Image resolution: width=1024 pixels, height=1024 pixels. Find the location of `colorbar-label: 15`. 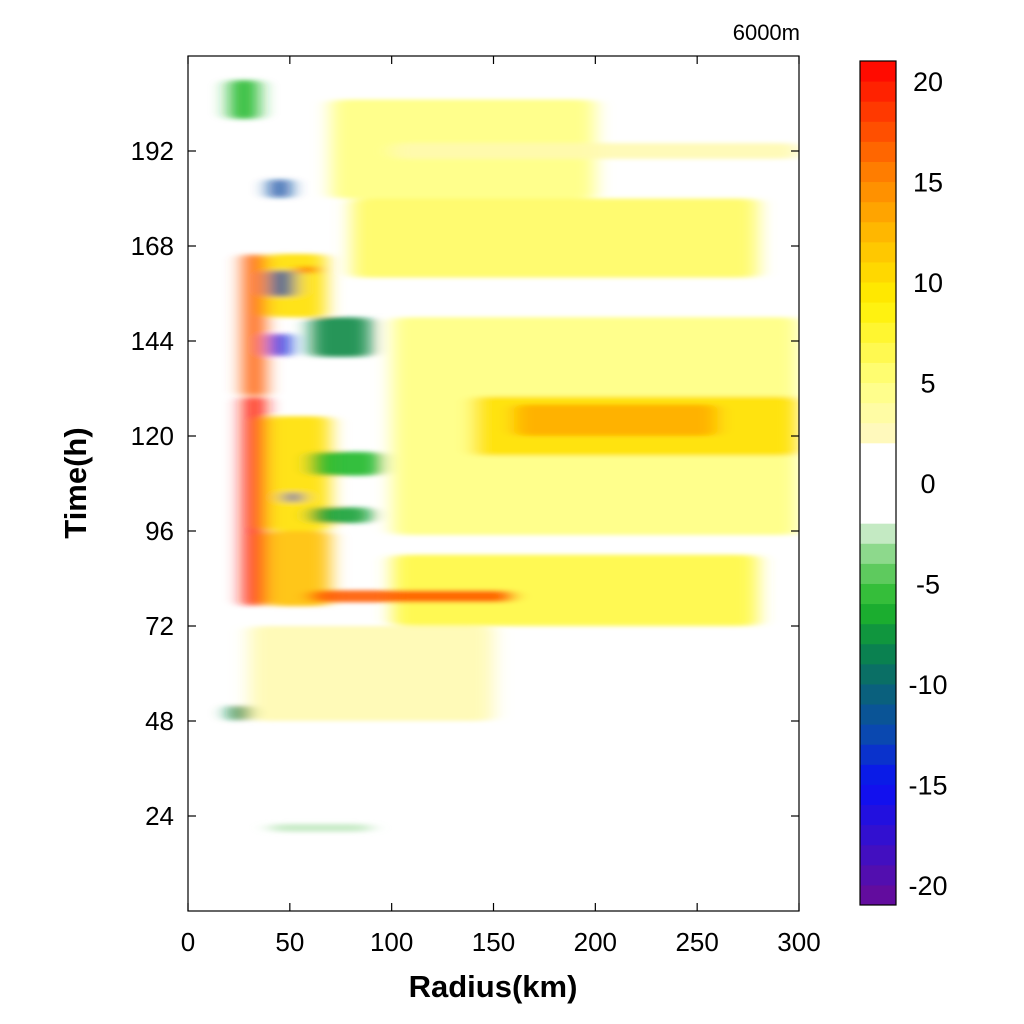

colorbar-label: 15 is located at coordinates (928, 183).